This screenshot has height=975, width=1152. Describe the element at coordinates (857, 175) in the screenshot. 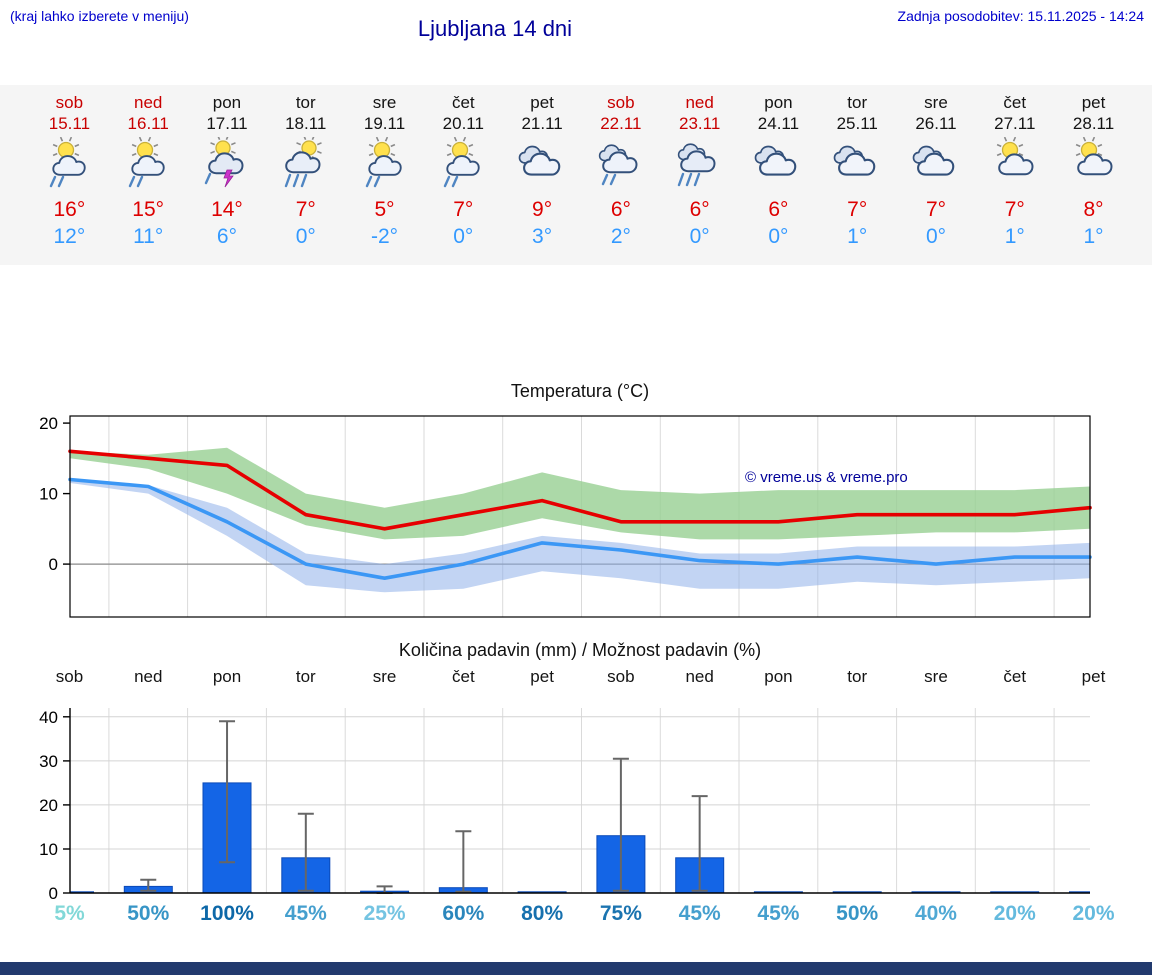

I see `day-column: tor 25.11 7° 1°` at that location.